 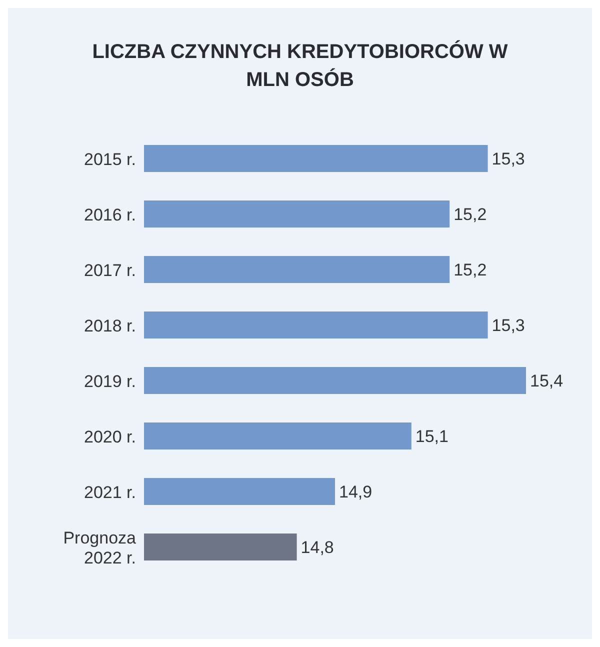 I want to click on y-tick-label: 2015 r., so click(x=110, y=158).